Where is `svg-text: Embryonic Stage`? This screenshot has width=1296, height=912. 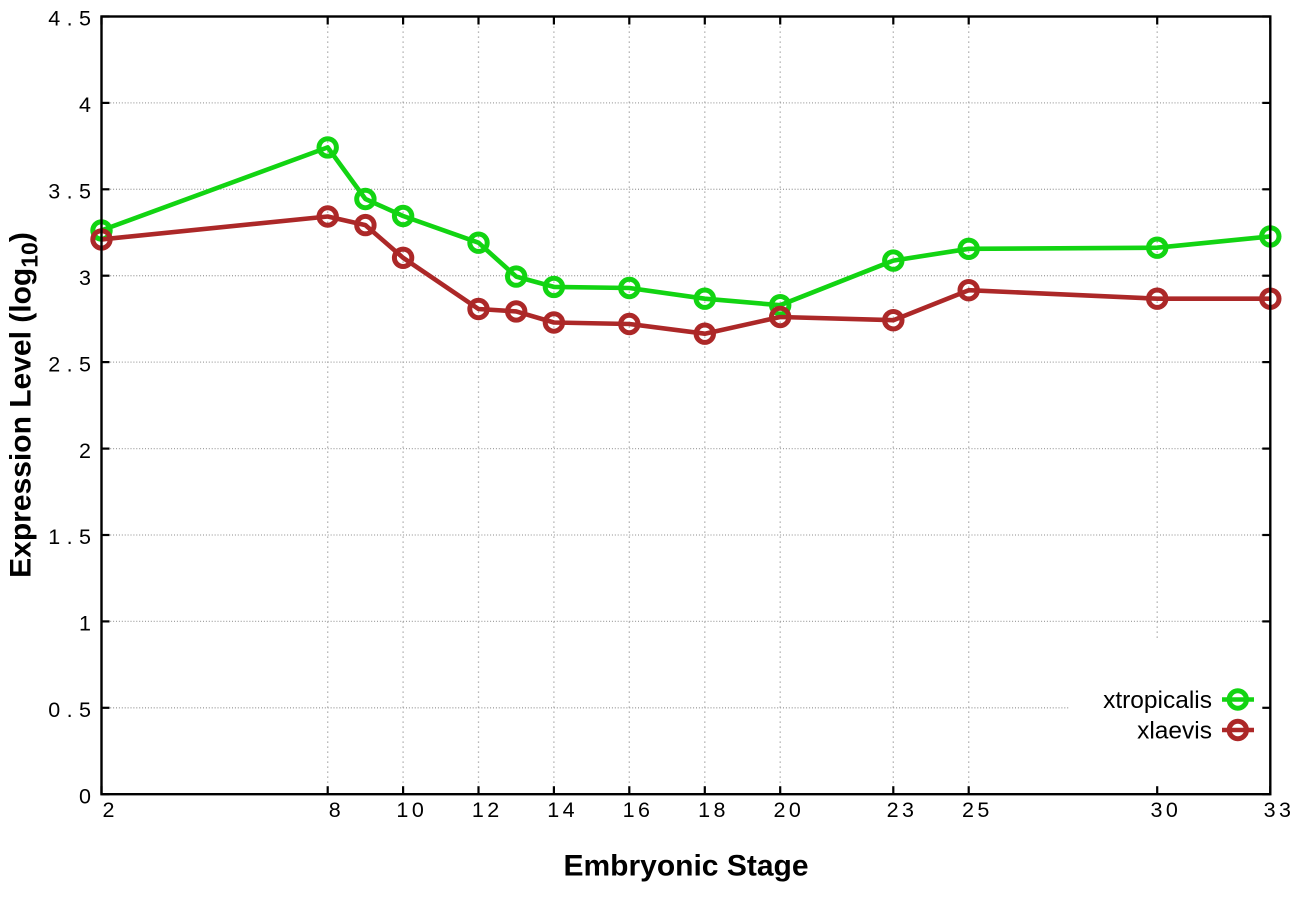
svg-text: Embryonic Stage is located at coordinates (685, 866).